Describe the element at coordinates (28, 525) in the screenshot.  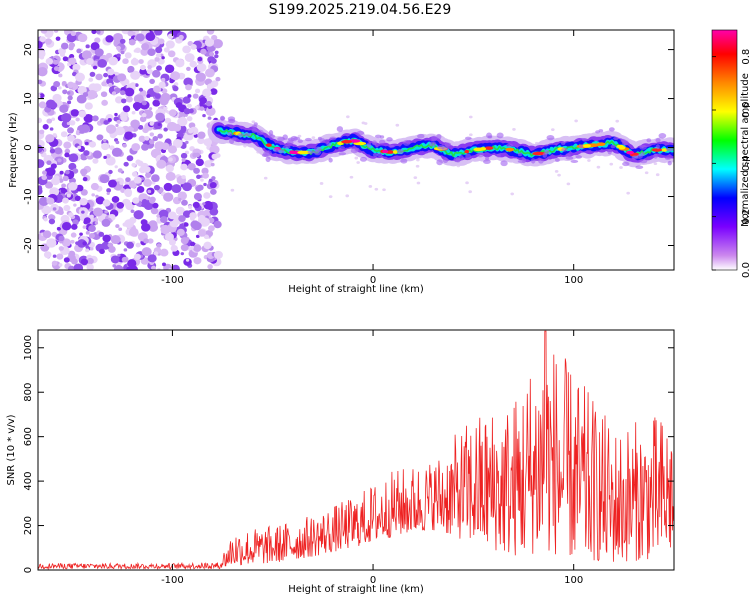
I see `snr-ytick-label: 200` at that location.